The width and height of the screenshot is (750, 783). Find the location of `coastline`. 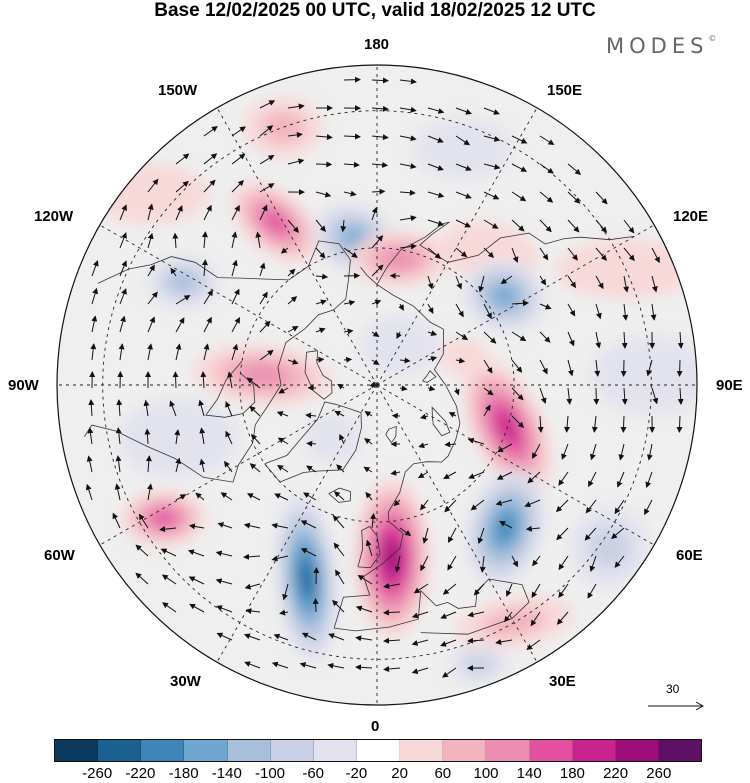

coastline is located at coordinates (397, 448).